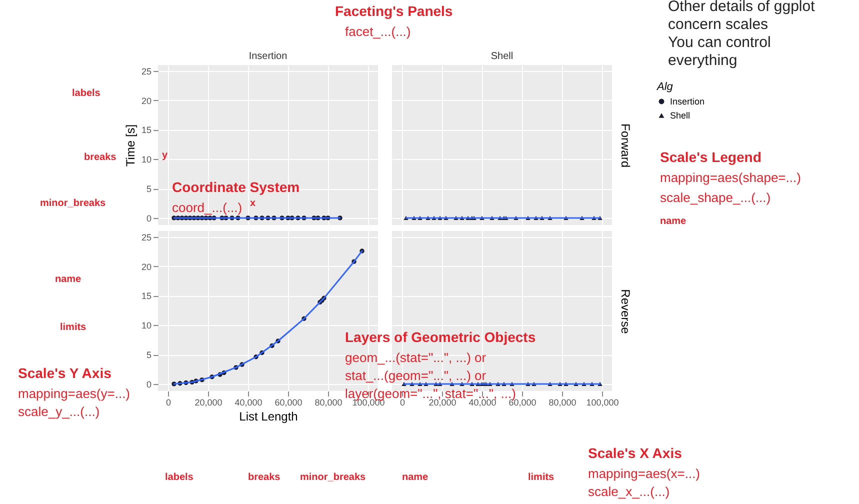 Image resolution: width=859 pixels, height=504 pixels. What do you see at coordinates (268, 417) in the screenshot?
I see `x-axis-title: List Length` at bounding box center [268, 417].